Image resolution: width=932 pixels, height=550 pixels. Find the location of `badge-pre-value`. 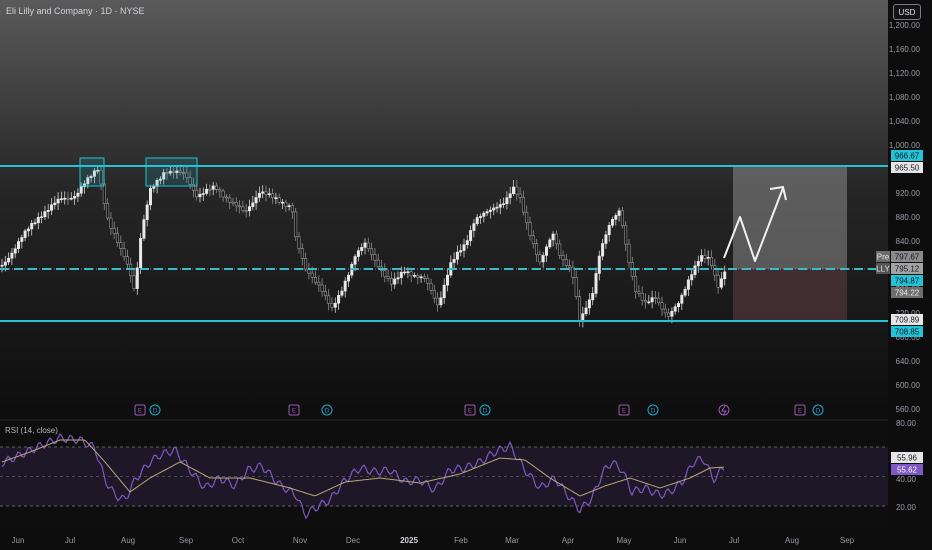

badge-pre-value is located at coordinates (907, 256).